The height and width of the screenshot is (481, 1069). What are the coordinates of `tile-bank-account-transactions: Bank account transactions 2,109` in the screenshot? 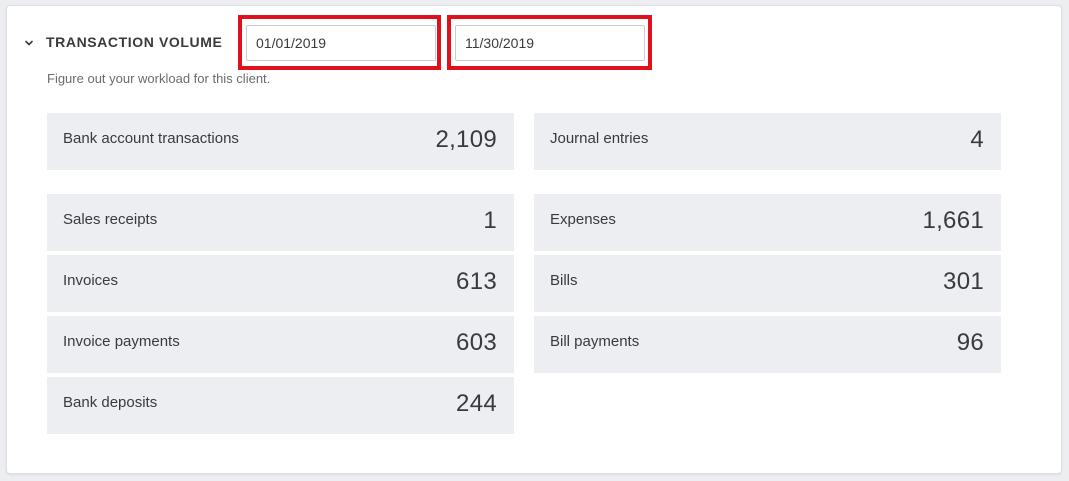 It's located at (280, 141).